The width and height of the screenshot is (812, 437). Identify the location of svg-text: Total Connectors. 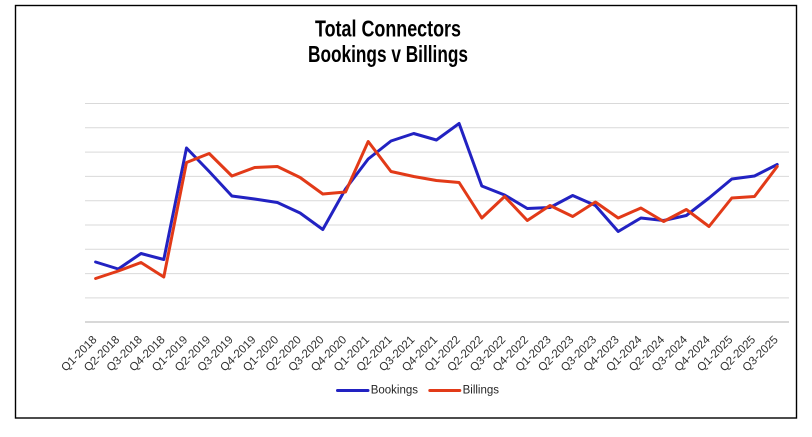
(388, 28).